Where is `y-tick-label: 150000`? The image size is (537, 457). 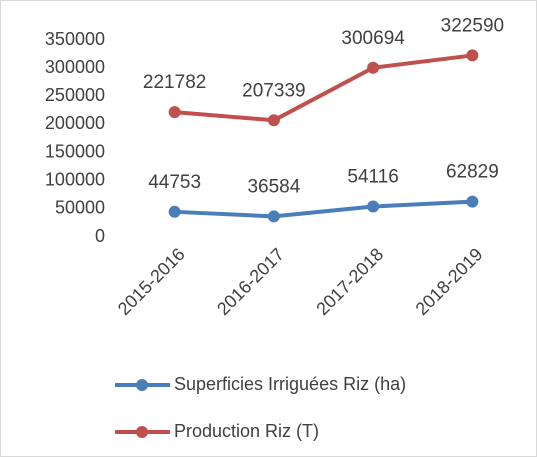
y-tick-label: 150000 is located at coordinates (75, 151).